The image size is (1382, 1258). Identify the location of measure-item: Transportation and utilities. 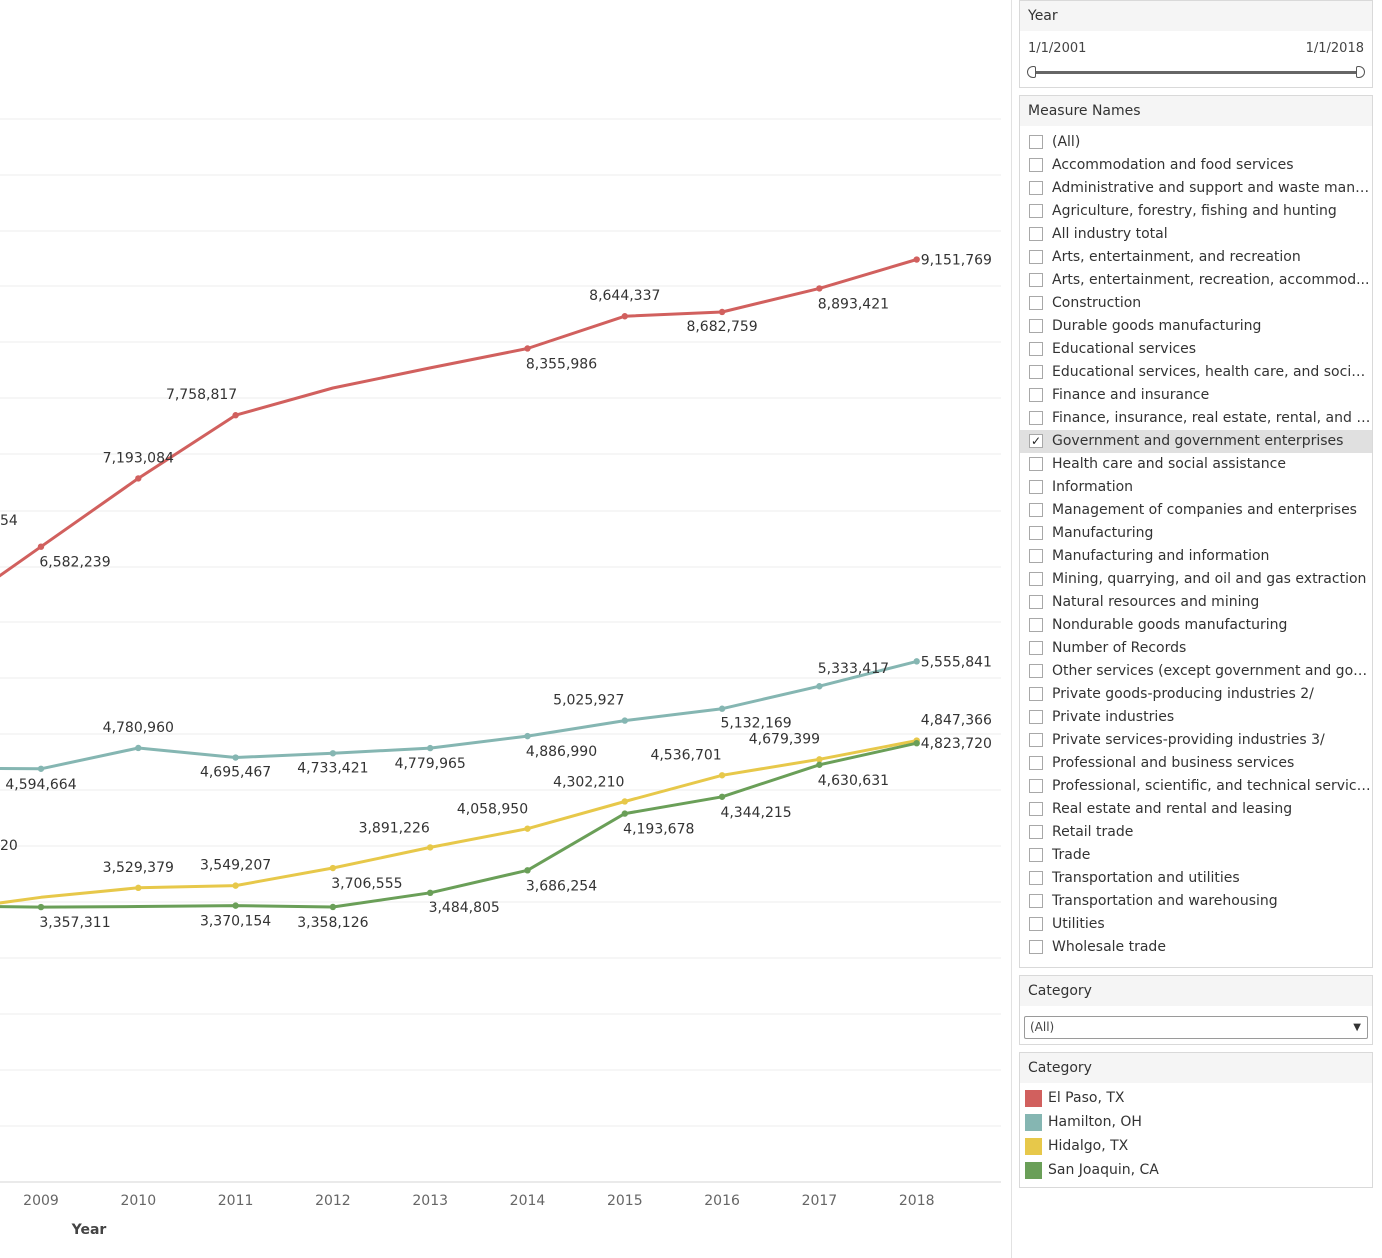
(1196, 878).